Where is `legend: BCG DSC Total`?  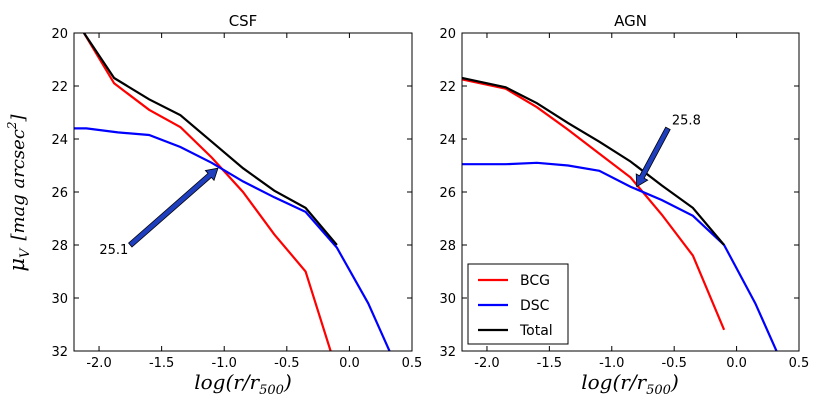 legend: BCG DSC Total is located at coordinates (518, 304).